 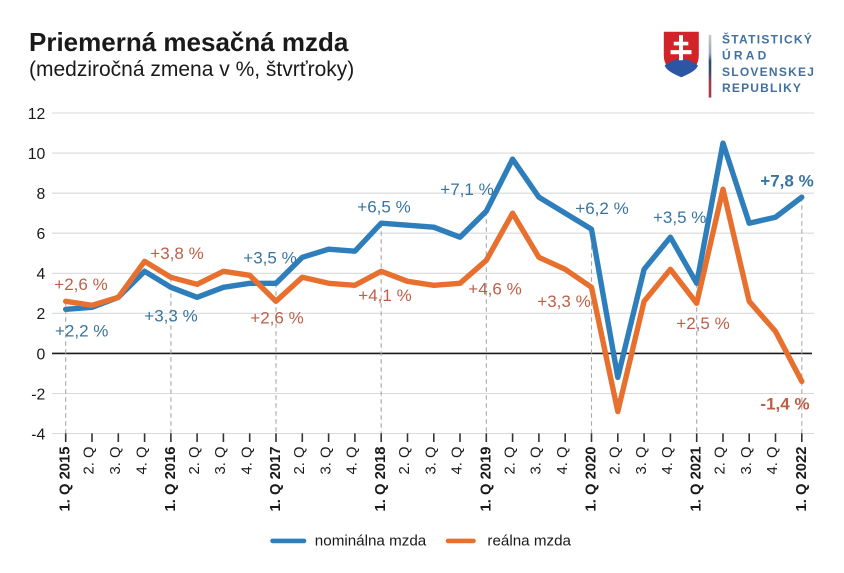 I want to click on svg-text: ÚRAD, so click(x=745, y=55).